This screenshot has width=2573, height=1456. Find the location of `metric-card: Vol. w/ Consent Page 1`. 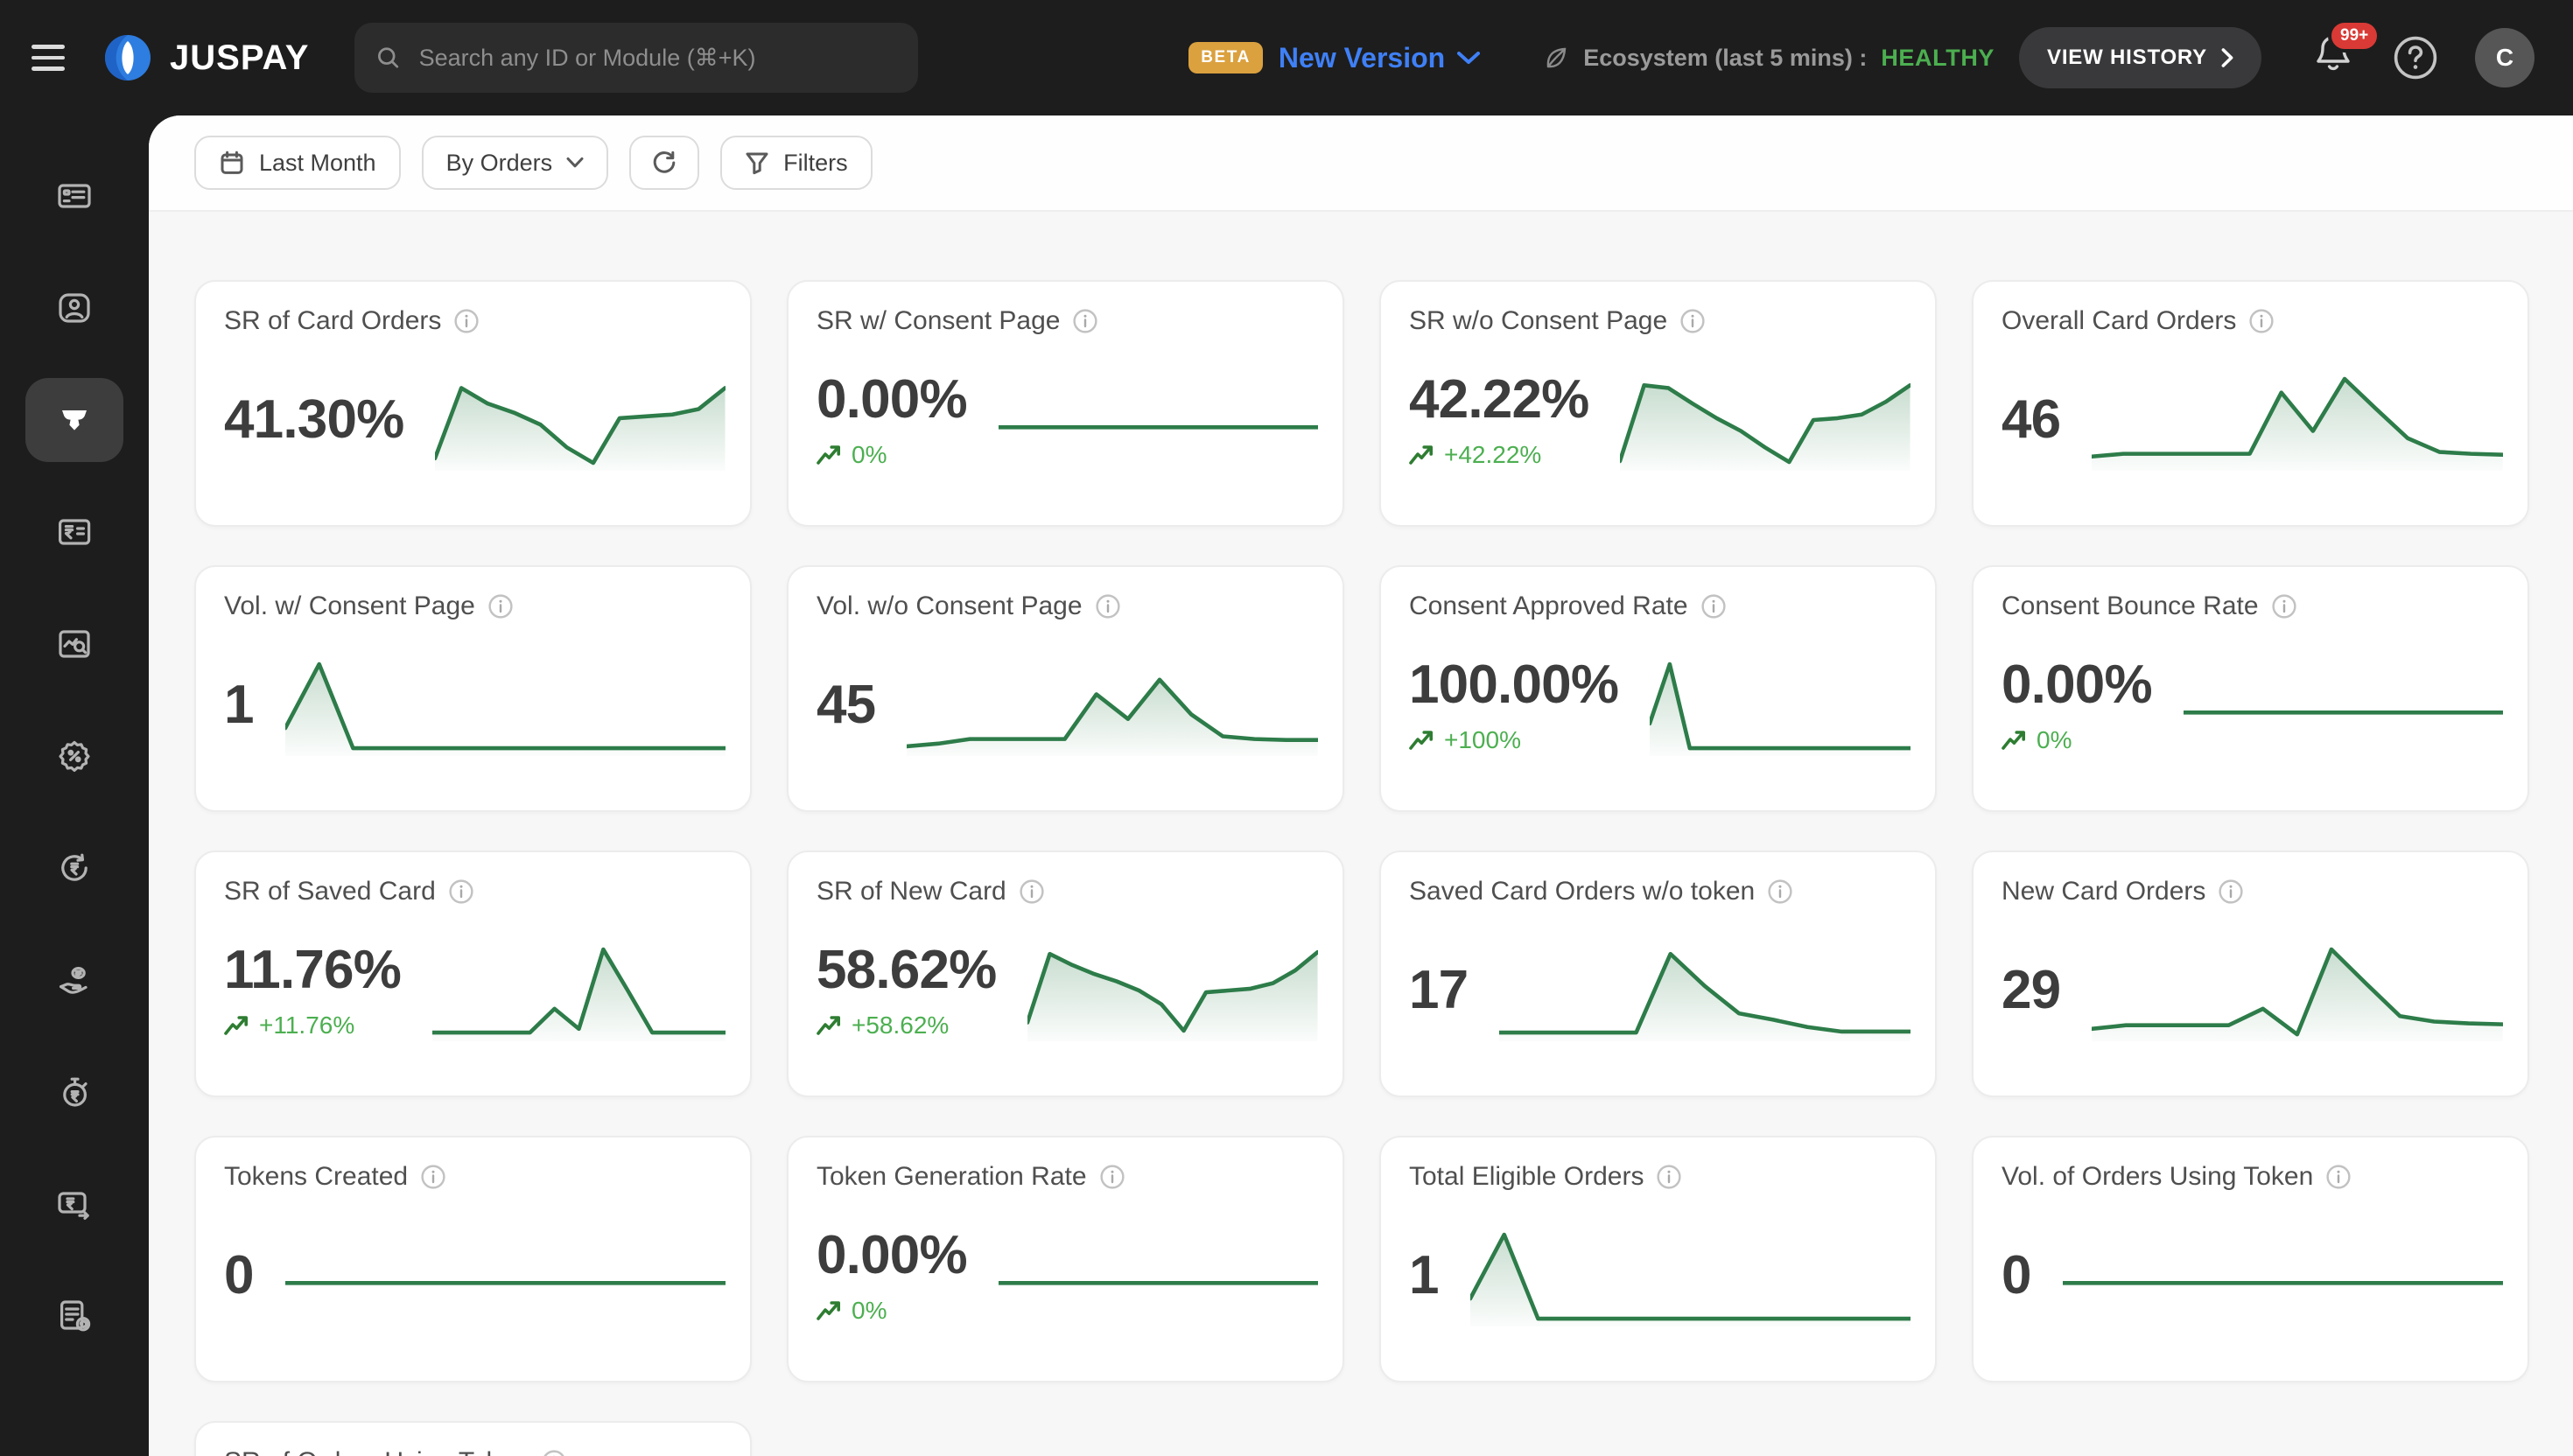

metric-card: Vol. w/ Consent Page 1 is located at coordinates (473, 688).